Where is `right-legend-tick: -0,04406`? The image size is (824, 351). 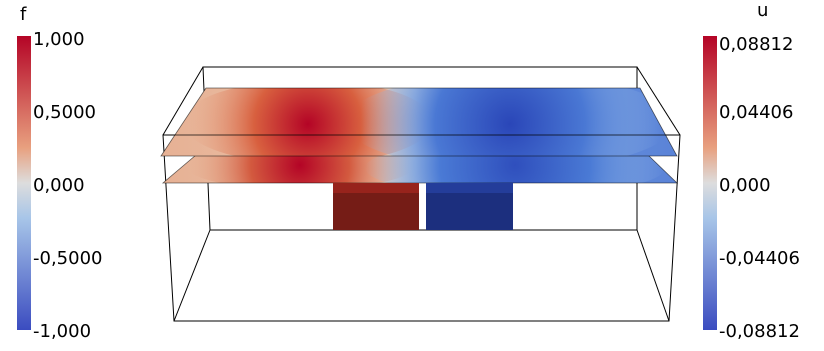 right-legend-tick: -0,04406 is located at coordinates (759, 258).